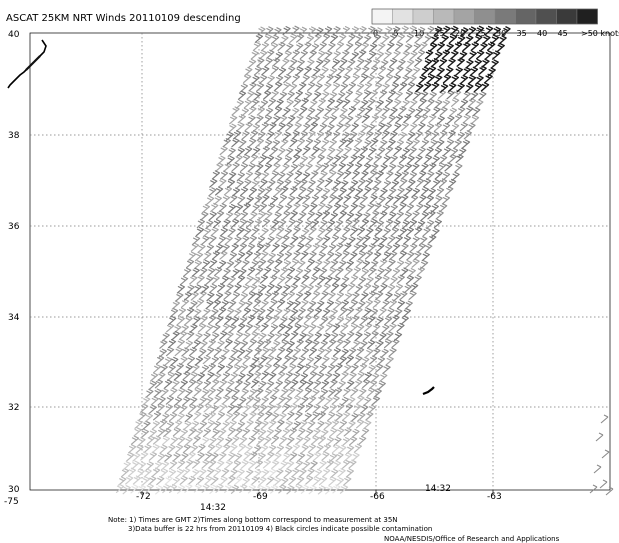  Describe the element at coordinates (542, 33) in the screenshot. I see `legend-label: 40` at that location.